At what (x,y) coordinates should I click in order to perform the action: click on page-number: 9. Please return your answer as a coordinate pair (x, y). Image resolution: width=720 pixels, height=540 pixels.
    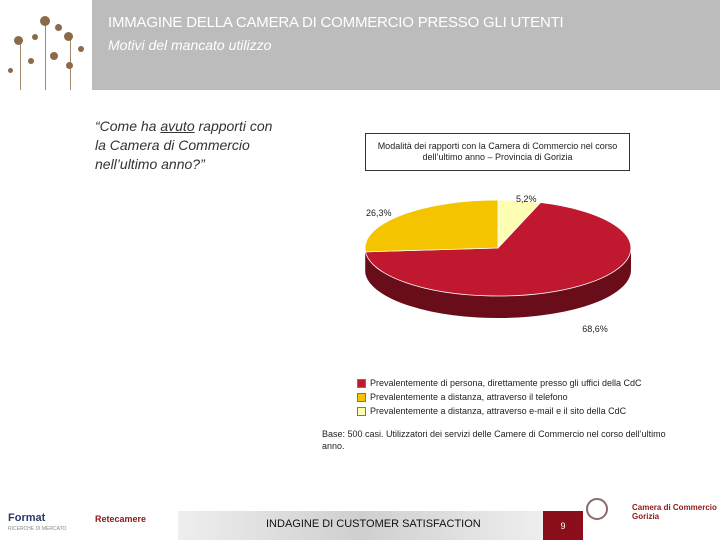
    Looking at the image, I should click on (563, 525).